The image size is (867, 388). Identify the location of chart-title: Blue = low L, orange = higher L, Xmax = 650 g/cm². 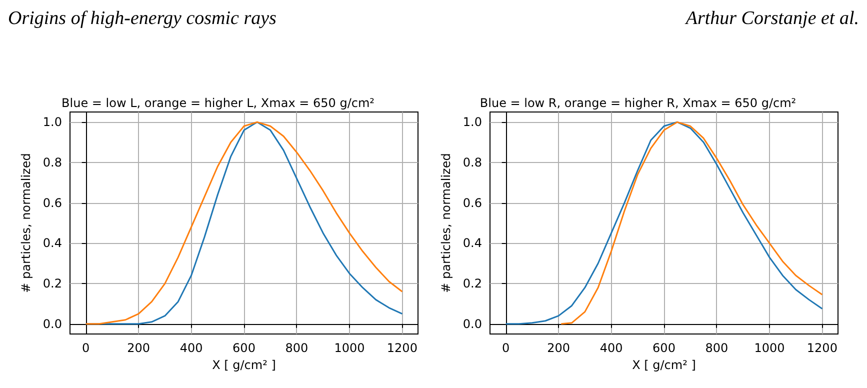
(218, 103).